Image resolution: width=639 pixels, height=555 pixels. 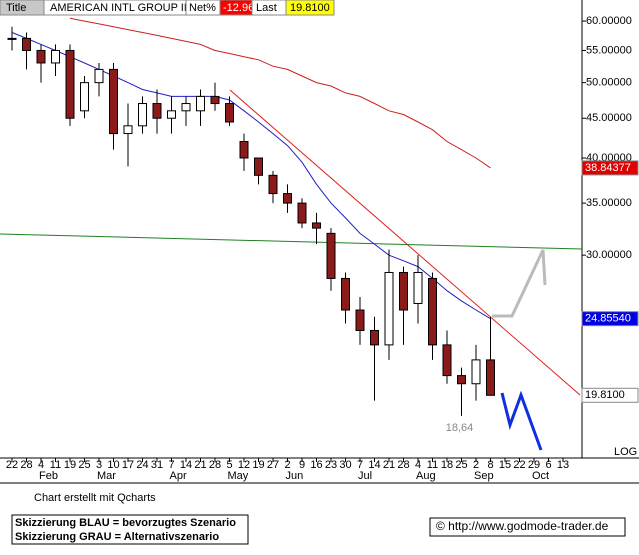 What do you see at coordinates (16, 8) in the screenshot?
I see `tab: Title` at bounding box center [16, 8].